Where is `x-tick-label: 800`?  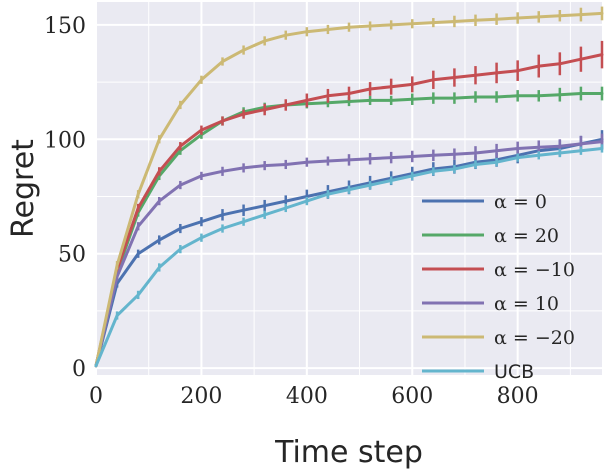 x-tick-label: 800 is located at coordinates (518, 396).